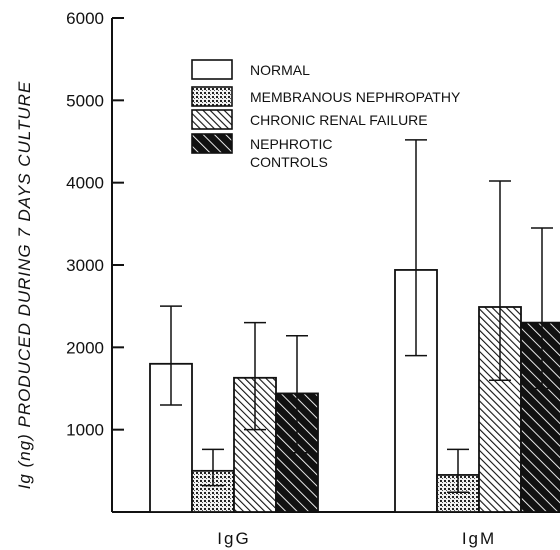 The width and height of the screenshot is (560, 550). Describe the element at coordinates (479, 538) in the screenshot. I see `category-label-igm: IgM` at that location.